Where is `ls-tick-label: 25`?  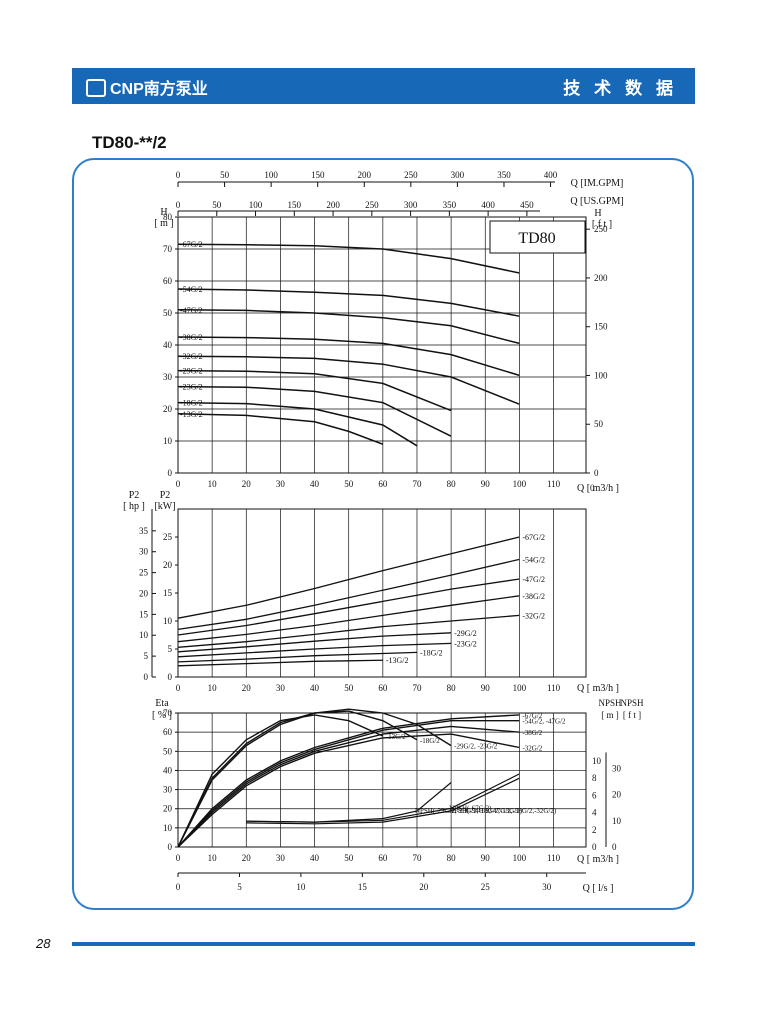
ls-tick-label: 25 is located at coordinates (486, 887).